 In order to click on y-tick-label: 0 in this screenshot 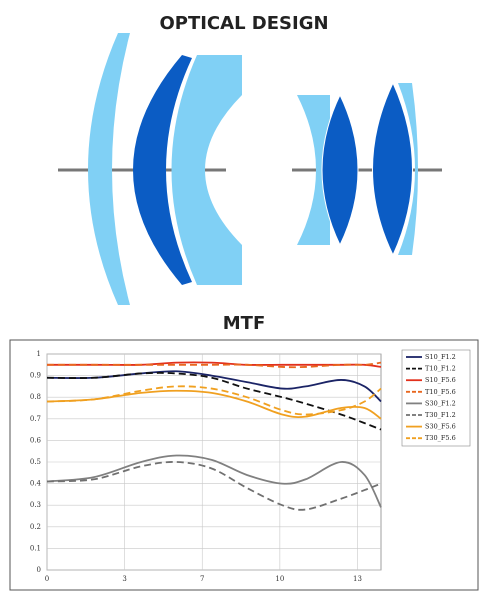, I will do `click(39, 570)`.